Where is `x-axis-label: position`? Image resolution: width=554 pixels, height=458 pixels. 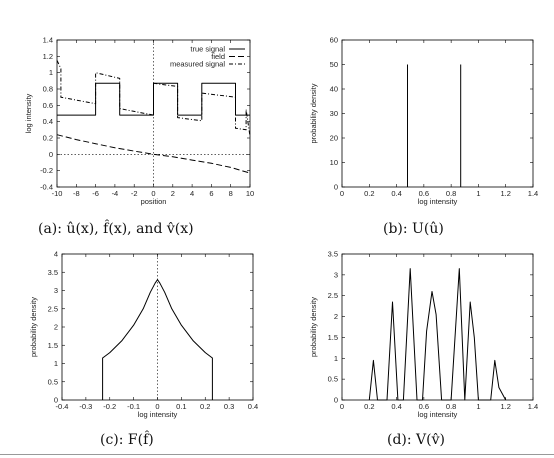
x-axis-label: position is located at coordinates (154, 201).